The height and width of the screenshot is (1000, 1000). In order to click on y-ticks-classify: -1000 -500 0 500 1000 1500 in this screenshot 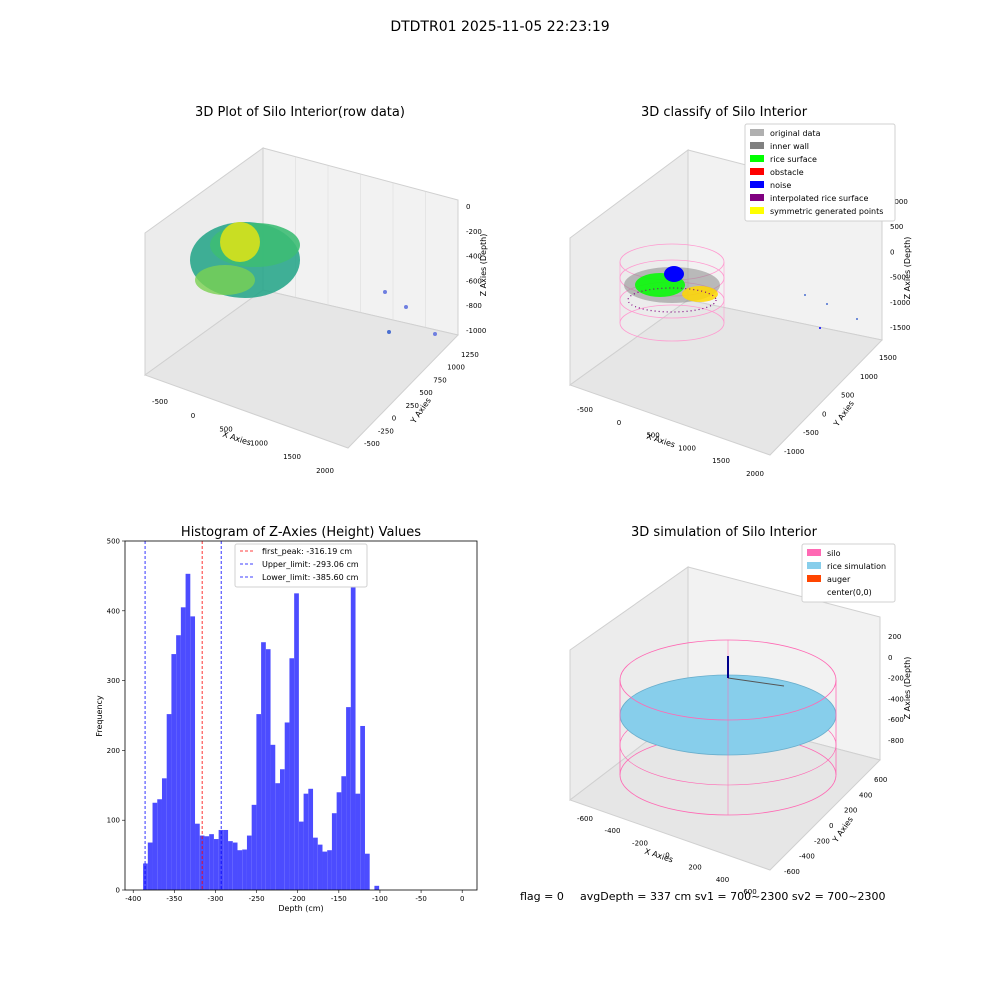, I will do `click(840, 405)`.